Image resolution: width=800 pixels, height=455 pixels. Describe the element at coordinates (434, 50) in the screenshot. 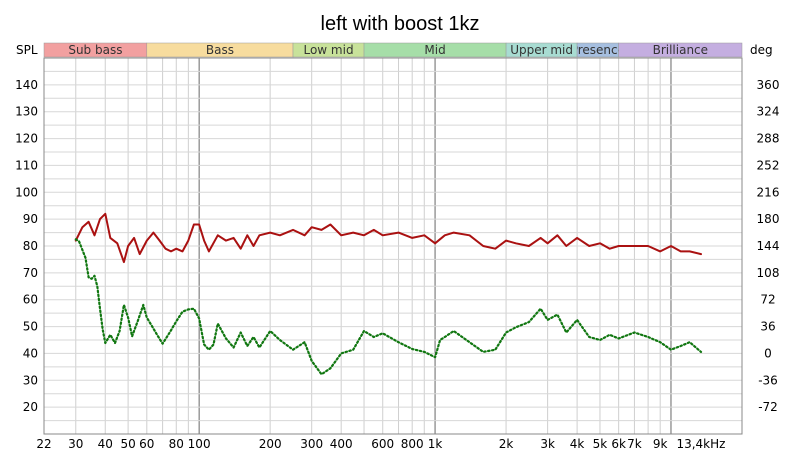

I see `band-label: Mid` at that location.